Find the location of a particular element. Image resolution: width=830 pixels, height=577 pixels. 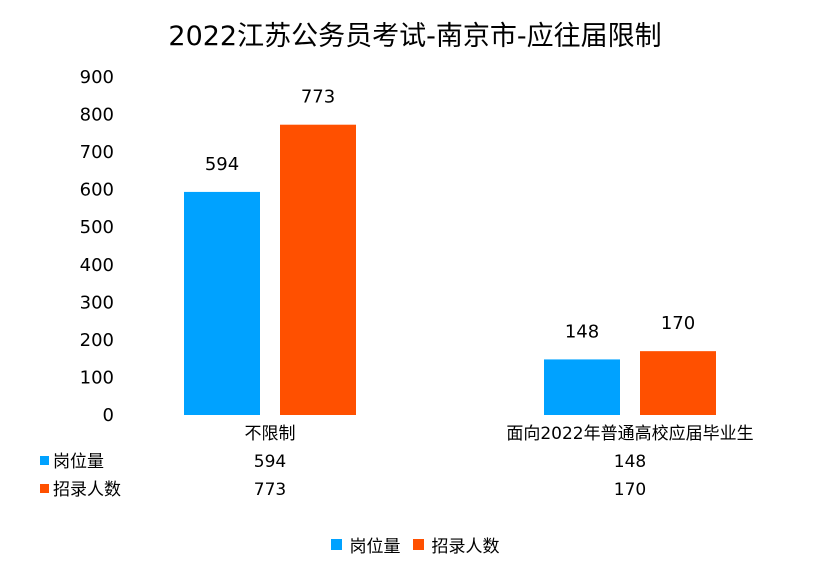

chart-title: 2022江苏公务员考试-南京市-应往届限制 is located at coordinates (415, 36).